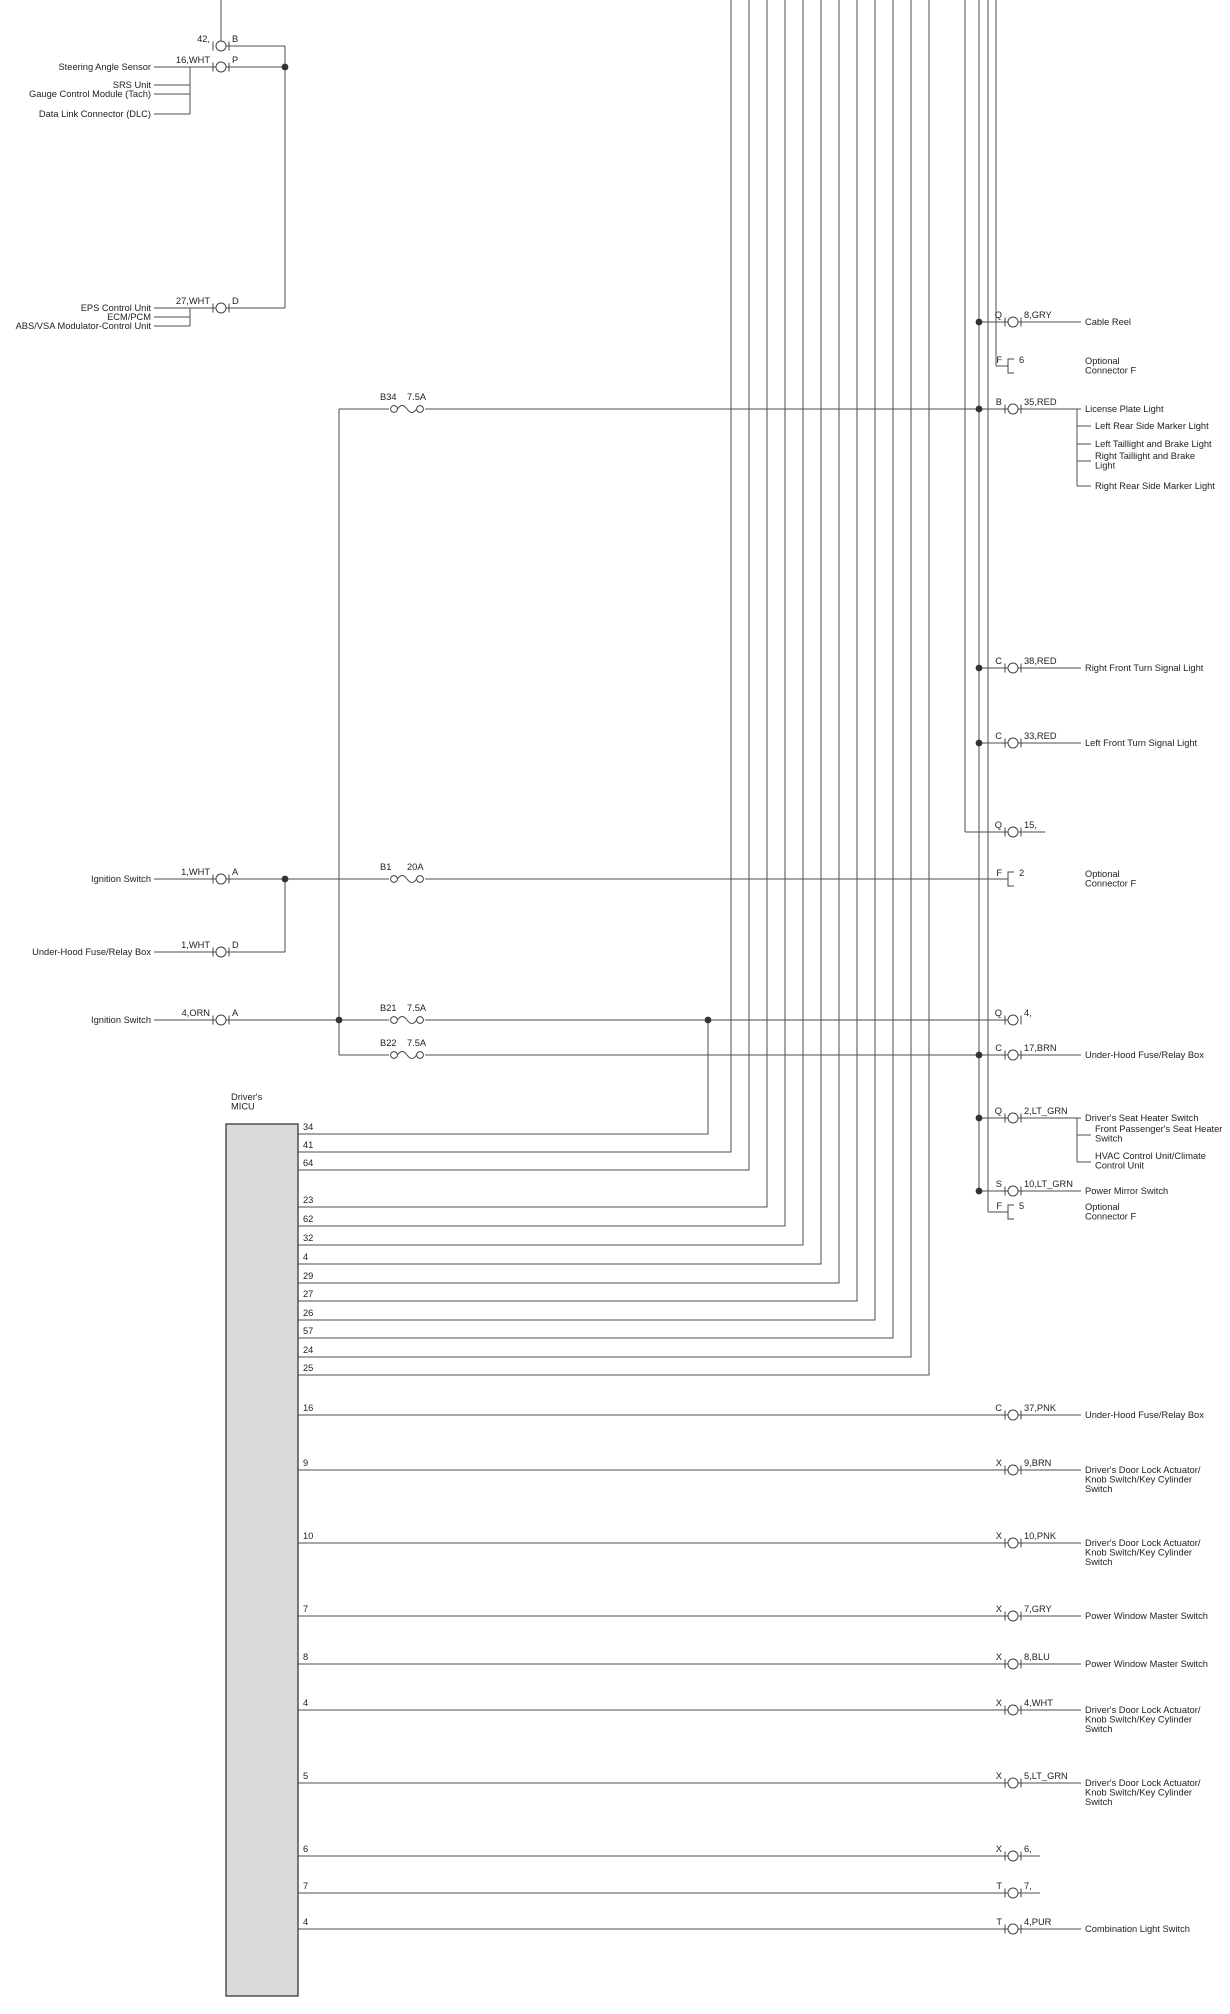  Describe the element at coordinates (308, 1276) in the screenshot. I see `micu-pin-number: 29` at that location.